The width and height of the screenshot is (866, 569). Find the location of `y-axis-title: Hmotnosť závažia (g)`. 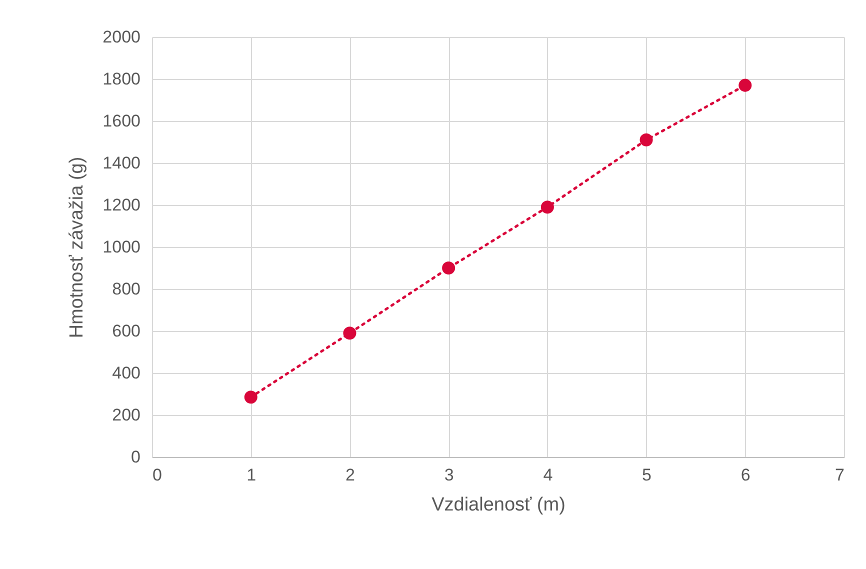

y-axis-title: Hmotnosť závažia (g) is located at coordinates (77, 247).